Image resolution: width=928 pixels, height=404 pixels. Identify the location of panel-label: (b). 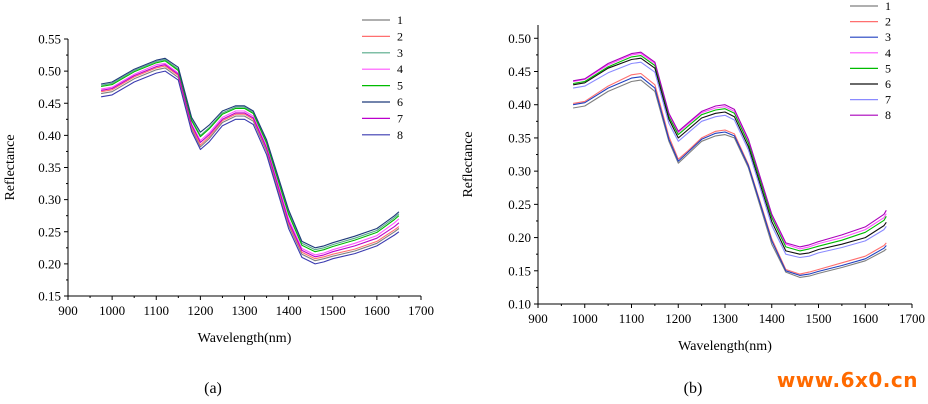
(693, 388).